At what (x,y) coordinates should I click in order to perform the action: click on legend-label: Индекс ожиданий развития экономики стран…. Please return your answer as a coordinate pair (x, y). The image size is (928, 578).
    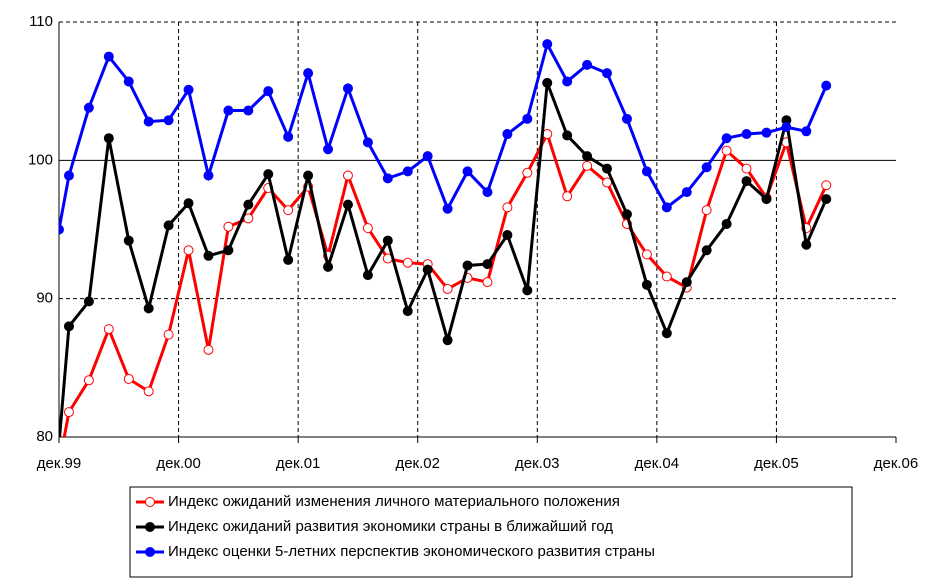
    Looking at the image, I should click on (390, 526).